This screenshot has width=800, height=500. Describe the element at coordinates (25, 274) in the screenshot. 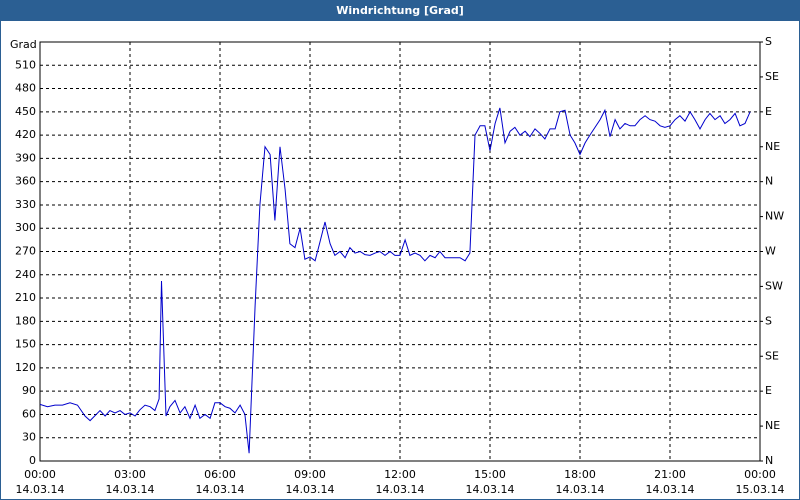

I see `y-tick-label: 240` at that location.